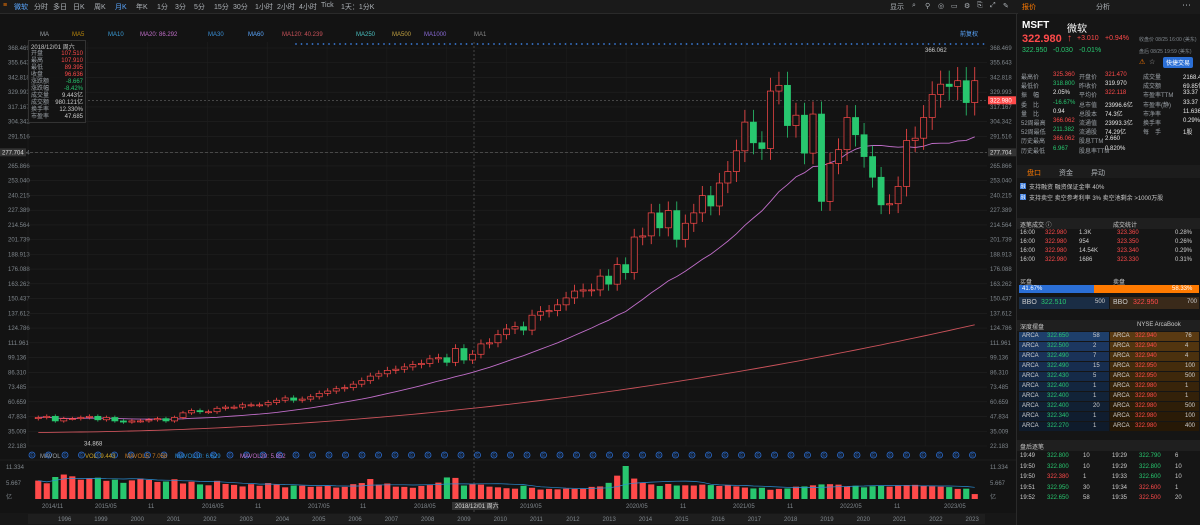  What do you see at coordinates (1029, 7) in the screenshot?
I see `tab-quote: 报价` at bounding box center [1029, 7].